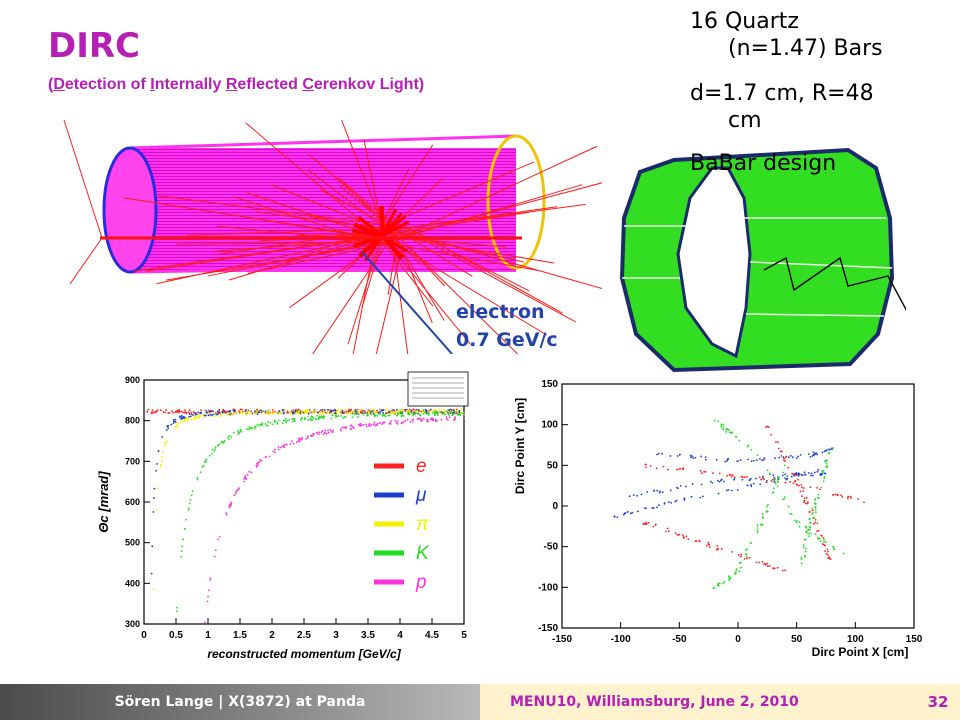 This screenshot has width=960, height=720. Describe the element at coordinates (720, 702) in the screenshot. I see `footer-right-band` at that location.